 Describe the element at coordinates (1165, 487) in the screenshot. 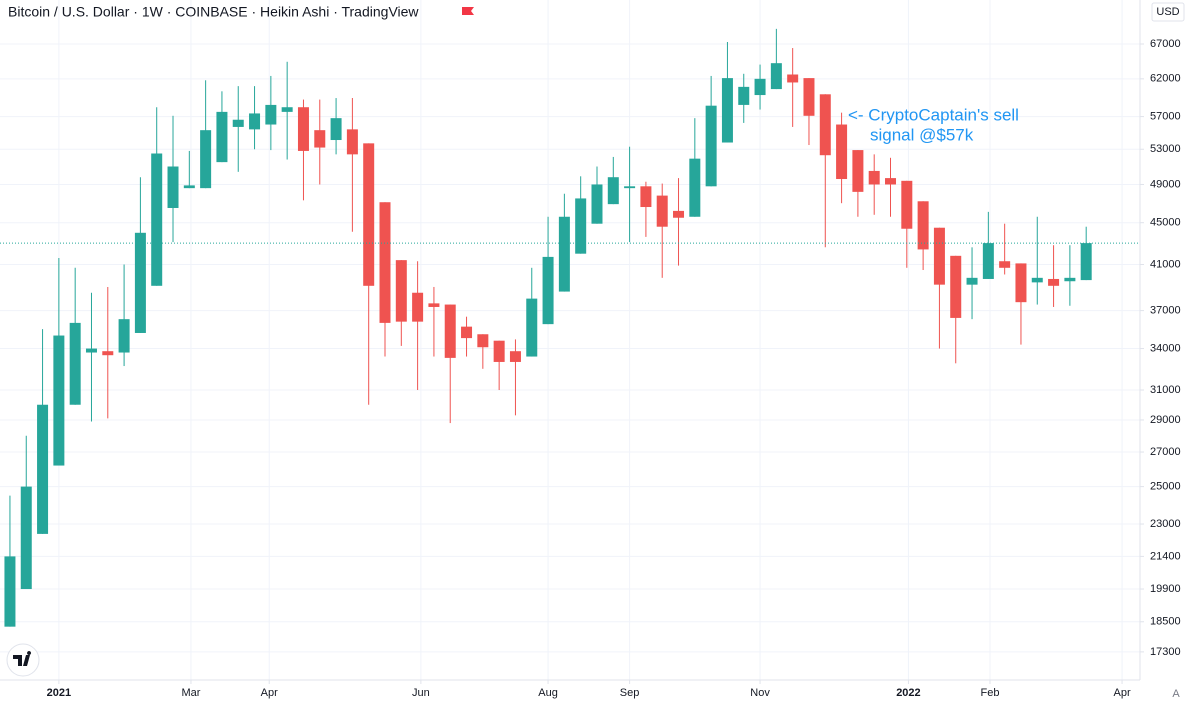

I see `y-tick-label: 25000` at that location.